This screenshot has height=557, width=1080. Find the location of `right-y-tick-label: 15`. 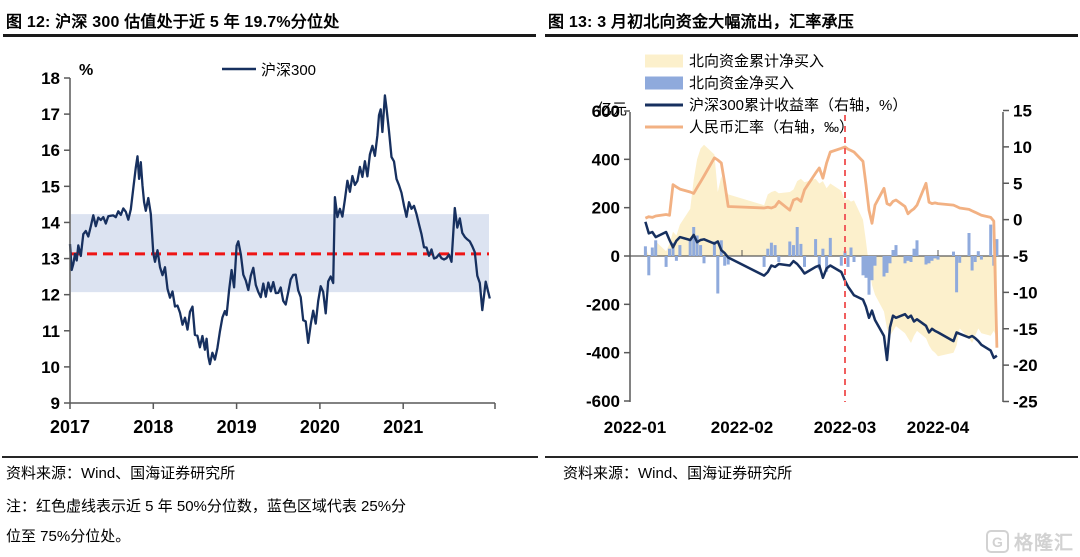

right-y-tick-label: 15 is located at coordinates (1022, 111).